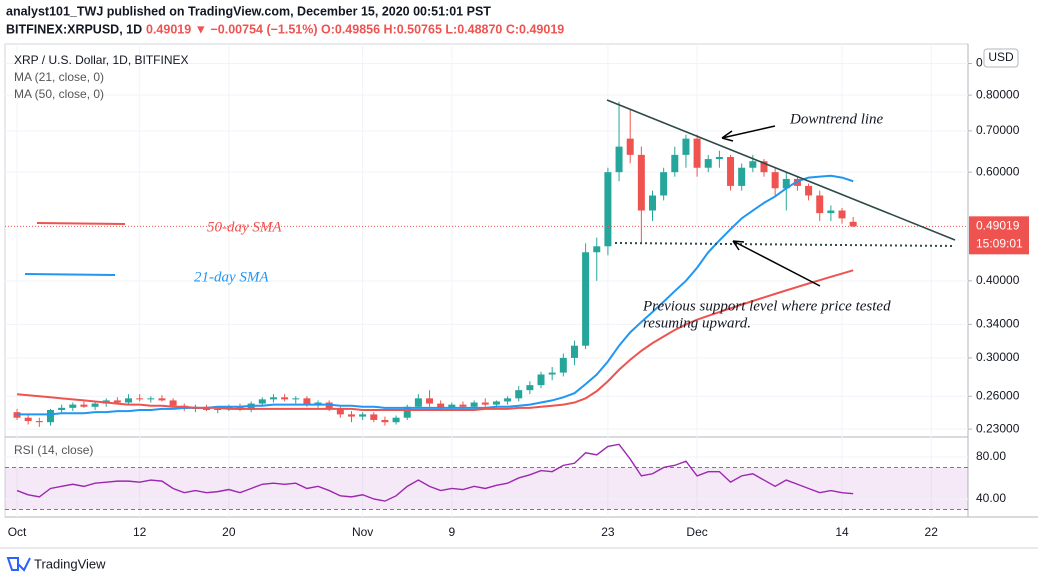 This screenshot has height=583, width=1038. Describe the element at coordinates (979, 63) in the screenshot. I see `y-tick-label: 0` at that location.